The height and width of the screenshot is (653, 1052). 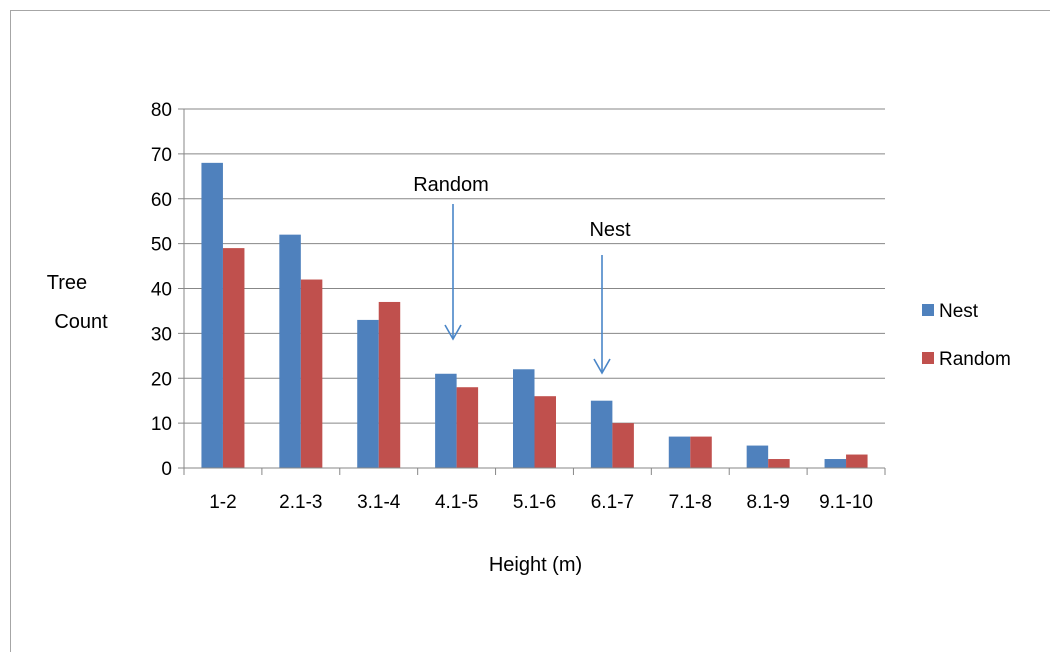 What do you see at coordinates (522, 274) in the screenshot?
I see `annotations: Random Nest` at bounding box center [522, 274].